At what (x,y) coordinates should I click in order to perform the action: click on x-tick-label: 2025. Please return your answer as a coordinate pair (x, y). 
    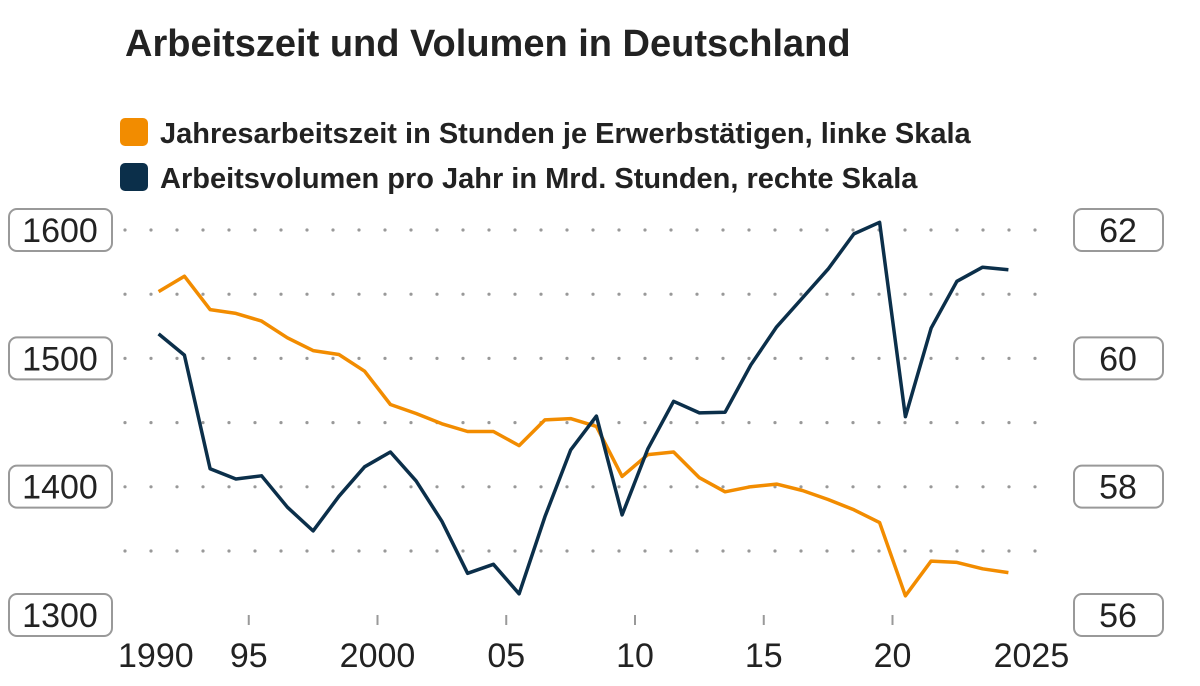
    Looking at the image, I should click on (1032, 656).